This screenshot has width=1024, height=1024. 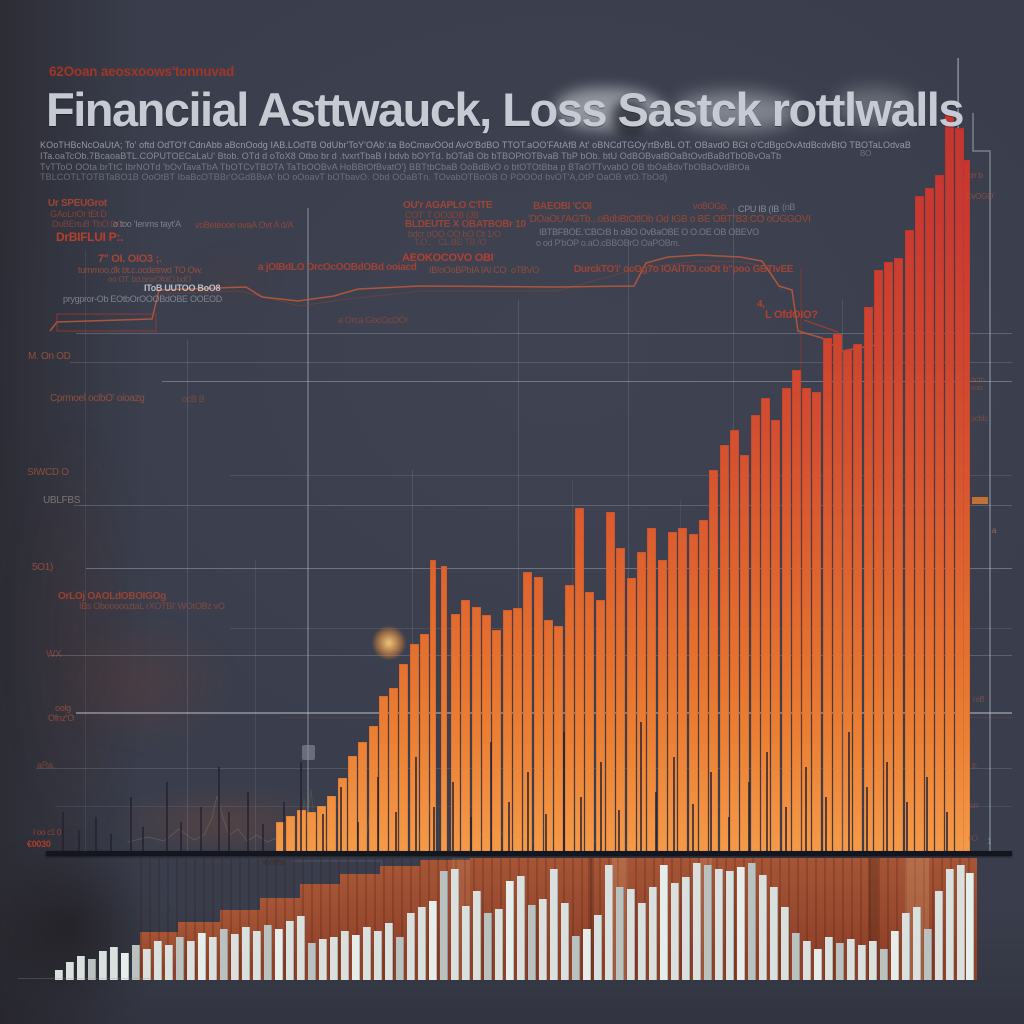 What do you see at coordinates (130, 259) in the screenshot?
I see `annotation-text: 7'' OI. OIO3 ;.` at bounding box center [130, 259].